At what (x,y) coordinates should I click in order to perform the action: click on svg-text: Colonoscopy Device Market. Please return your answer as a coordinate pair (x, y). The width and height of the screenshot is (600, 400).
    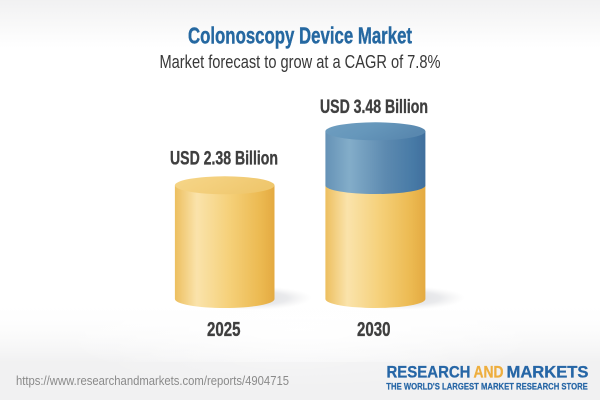
    Looking at the image, I should click on (300, 36).